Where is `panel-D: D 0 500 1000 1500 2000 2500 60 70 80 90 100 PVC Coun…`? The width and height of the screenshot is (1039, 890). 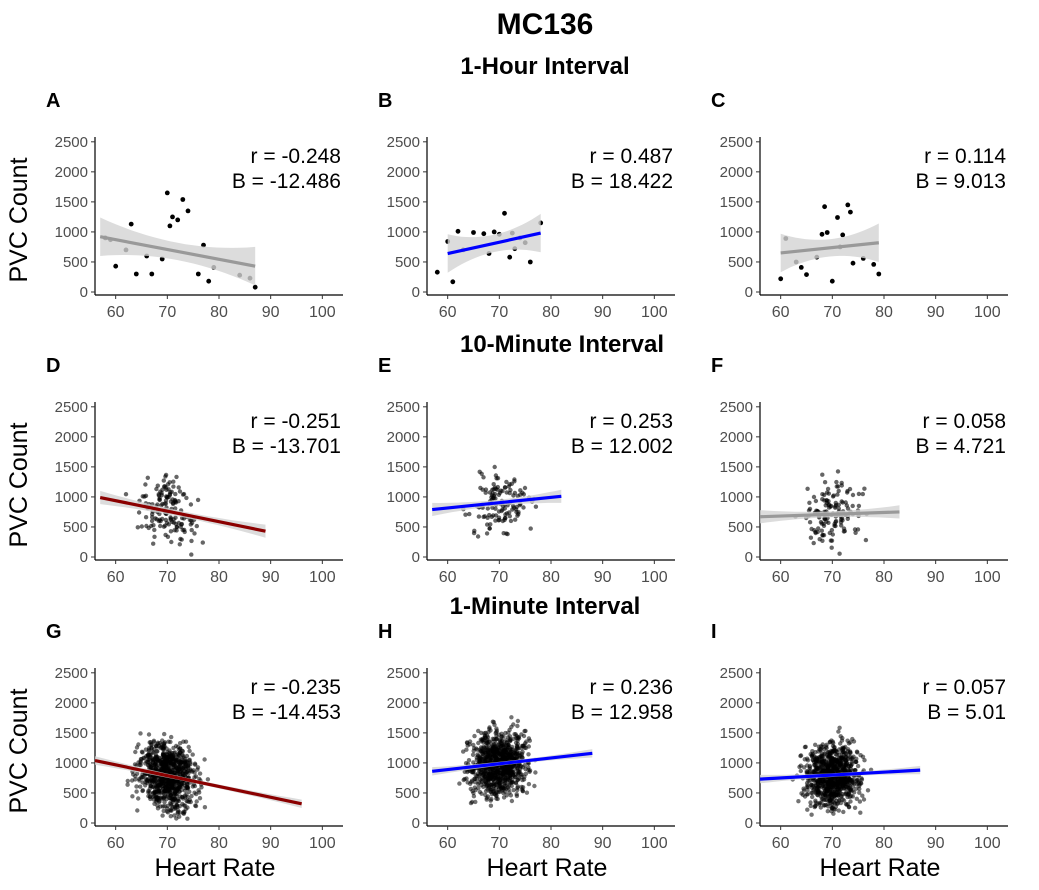
panel-D: D 0 500 1000 1500 2000 2500 60 70 80 90 100 PVC Coun… is located at coordinates (174, 470).